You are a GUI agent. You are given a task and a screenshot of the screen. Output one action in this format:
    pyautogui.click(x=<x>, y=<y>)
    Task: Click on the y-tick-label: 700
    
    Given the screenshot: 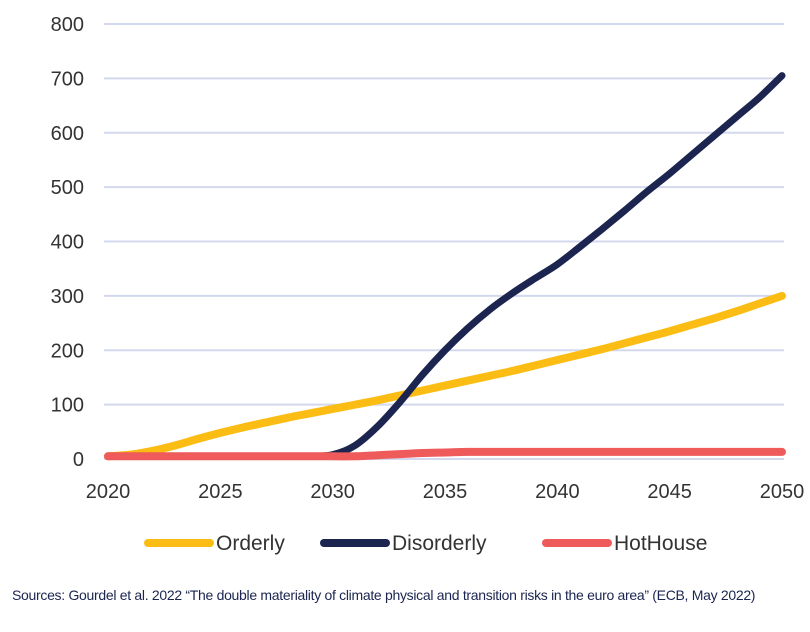 What is the action you would take?
    pyautogui.click(x=67, y=79)
    